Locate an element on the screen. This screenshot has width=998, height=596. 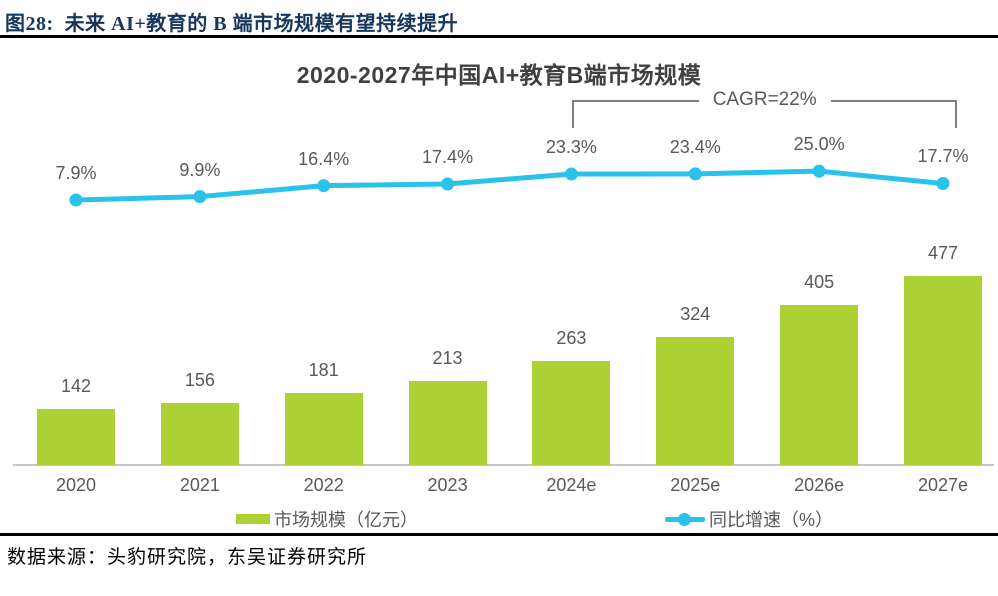
x-axis-label-2026e: 2026e is located at coordinates (819, 485).